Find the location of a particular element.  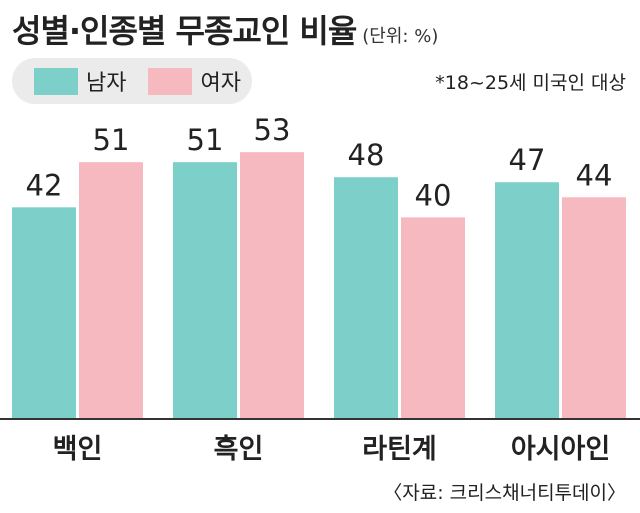

legend-label-male: 남자 is located at coordinates (106, 83).